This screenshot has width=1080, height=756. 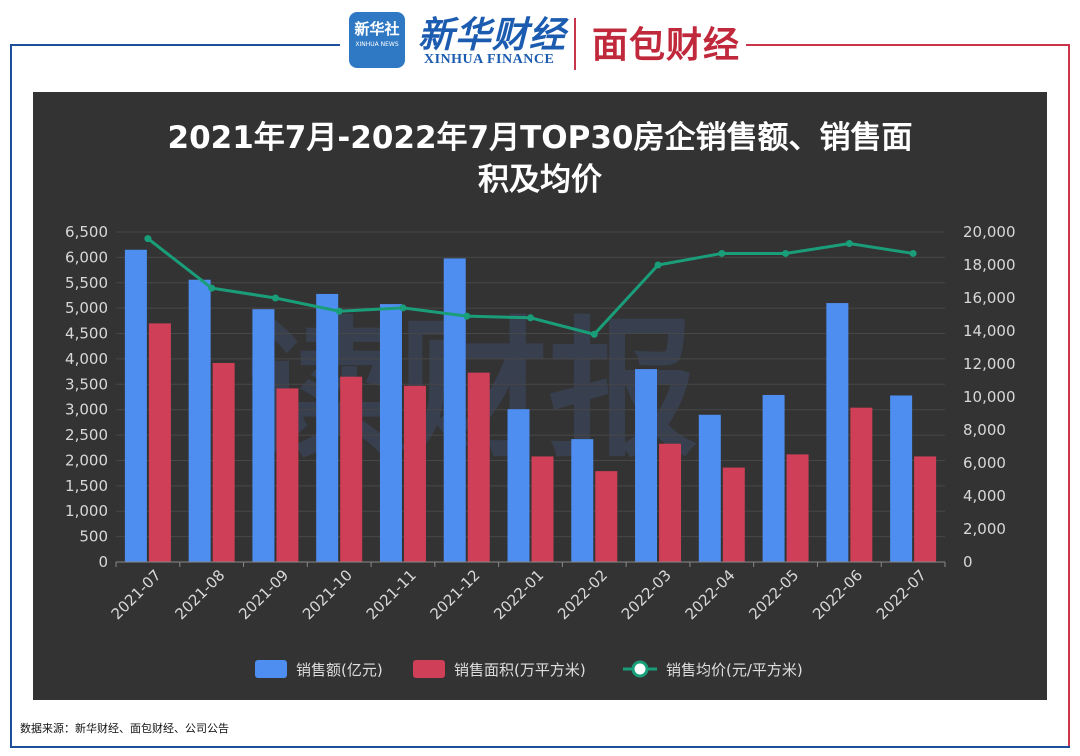 I want to click on x-tick-label: 2021-11, so click(x=391, y=594).